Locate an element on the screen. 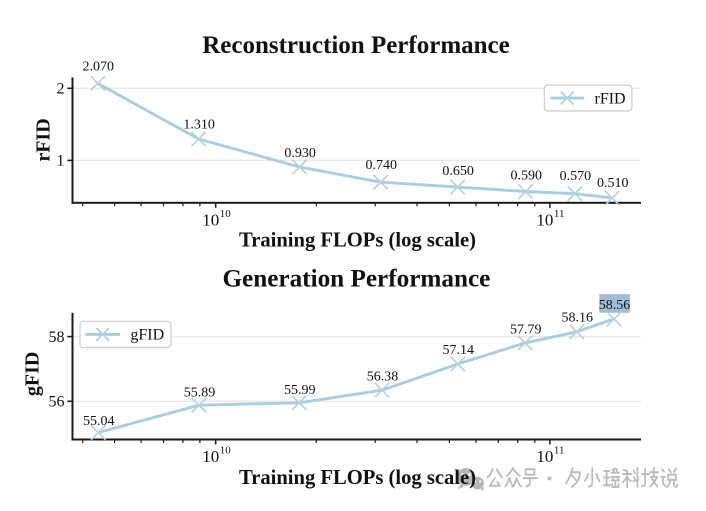 The height and width of the screenshot is (511, 706). svg-text: 0.590 is located at coordinates (526, 175).